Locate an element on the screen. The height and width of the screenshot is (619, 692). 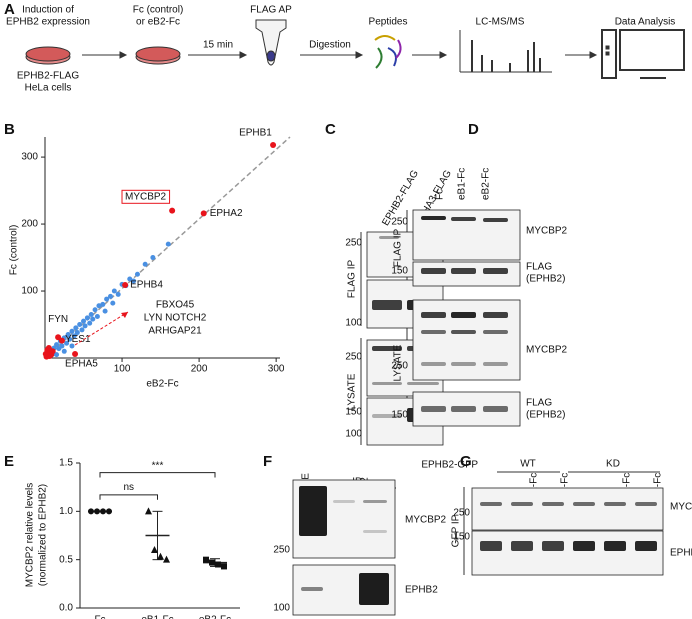
protein-label: FLAG is located at coordinates (539, 403).